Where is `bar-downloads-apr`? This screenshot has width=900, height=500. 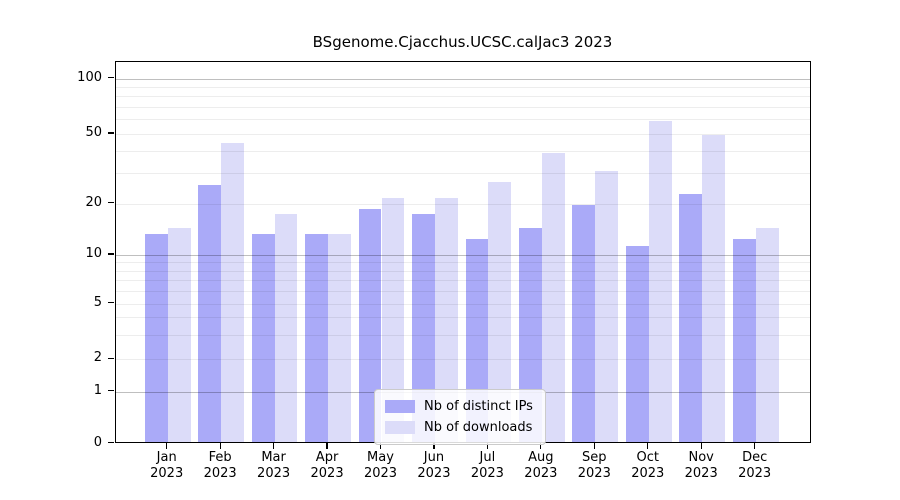
bar-downloads-apr is located at coordinates (339, 337).